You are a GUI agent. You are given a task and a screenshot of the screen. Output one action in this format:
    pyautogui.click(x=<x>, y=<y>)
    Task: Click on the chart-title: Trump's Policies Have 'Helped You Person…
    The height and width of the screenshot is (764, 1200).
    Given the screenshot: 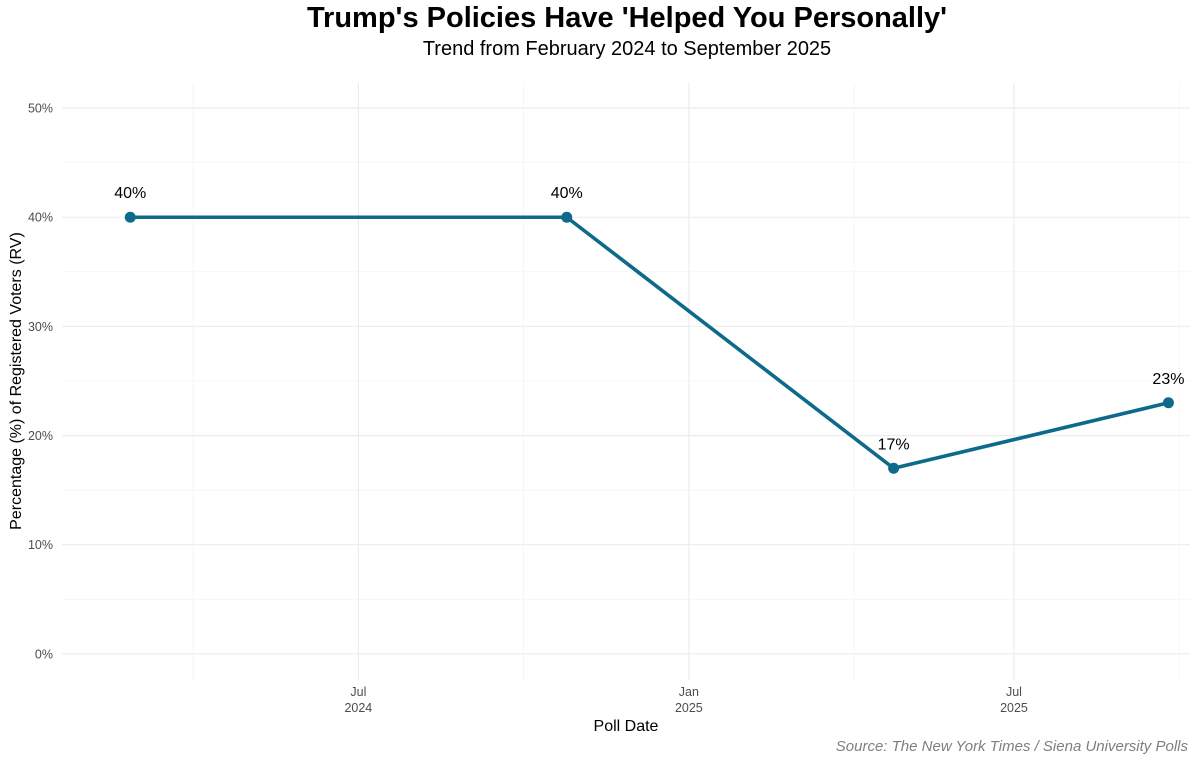 What is the action you would take?
    pyautogui.click(x=627, y=18)
    